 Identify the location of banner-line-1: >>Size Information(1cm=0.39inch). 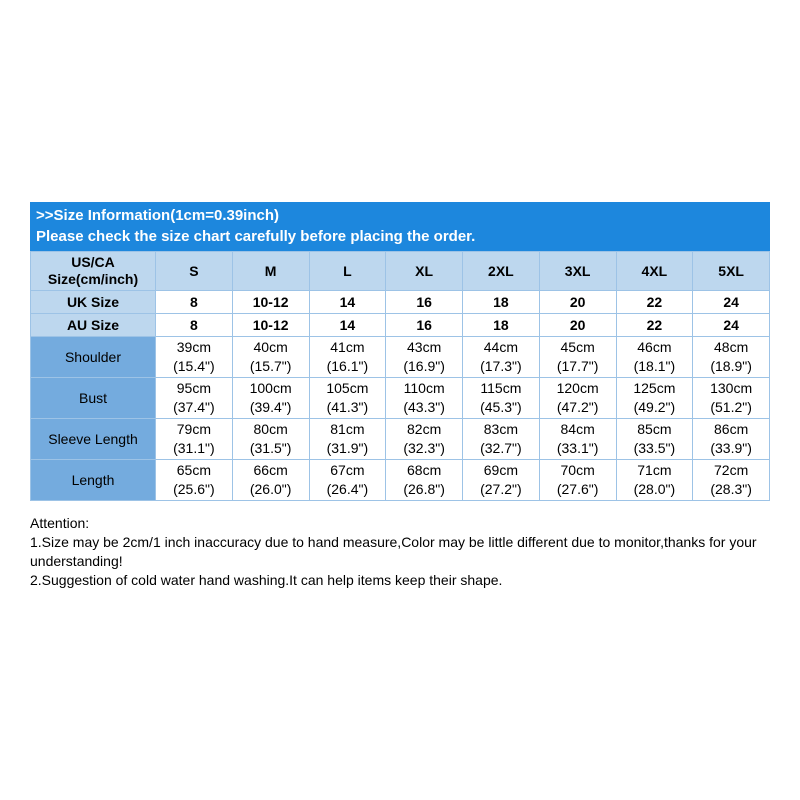
(157, 215).